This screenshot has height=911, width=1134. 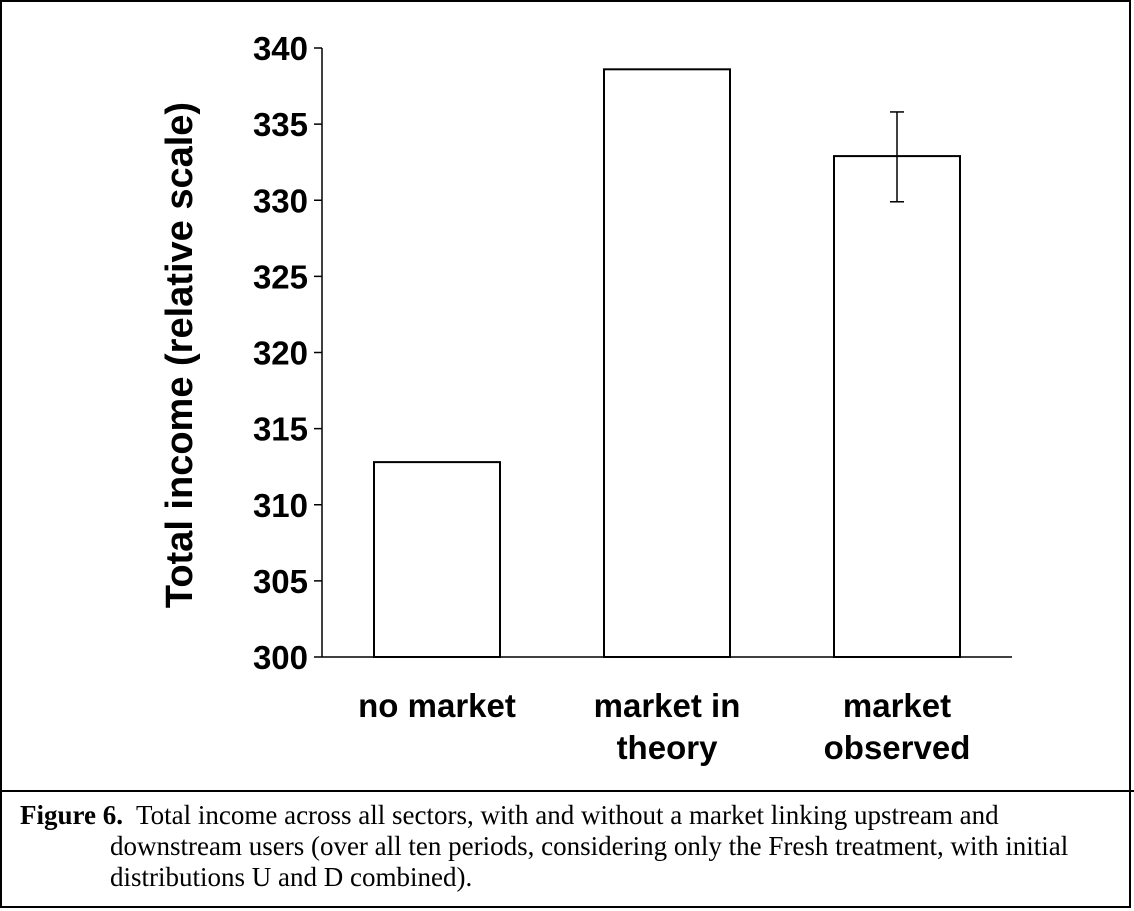 I want to click on y-tick-label: 310, so click(x=280, y=505).